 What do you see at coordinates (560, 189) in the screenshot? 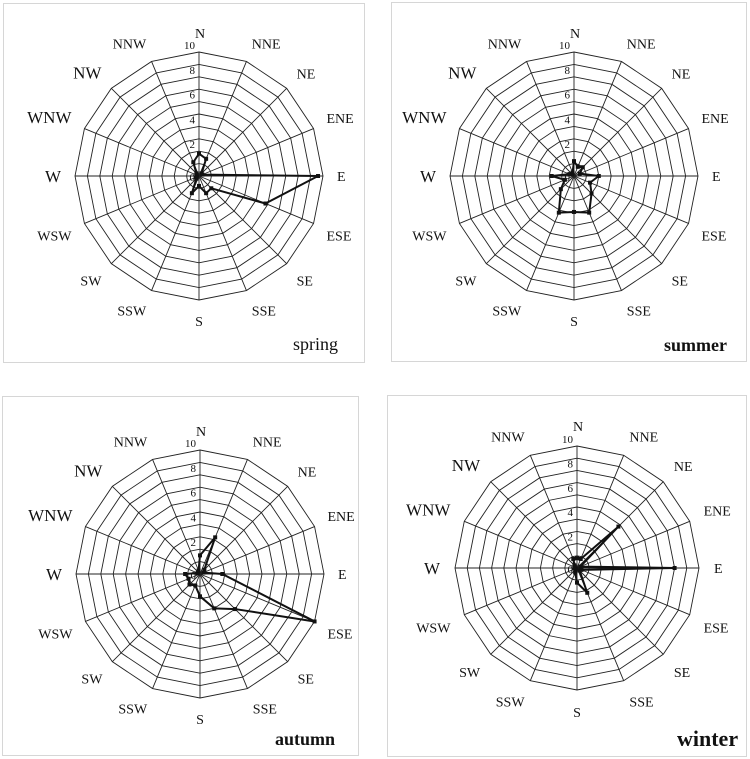
I see `data-point-sw` at bounding box center [560, 189].